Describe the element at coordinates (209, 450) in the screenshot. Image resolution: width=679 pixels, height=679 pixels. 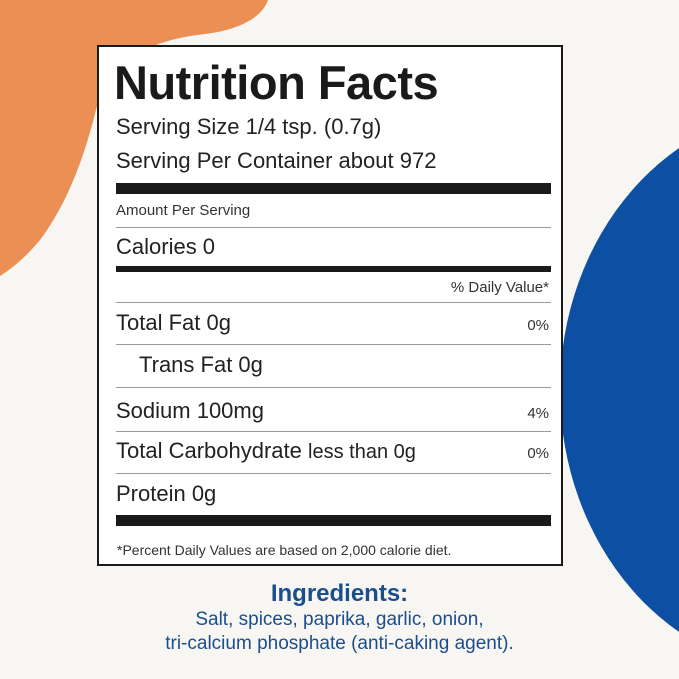
I see `nutrient-label-main: Total Carbohydrate` at that location.